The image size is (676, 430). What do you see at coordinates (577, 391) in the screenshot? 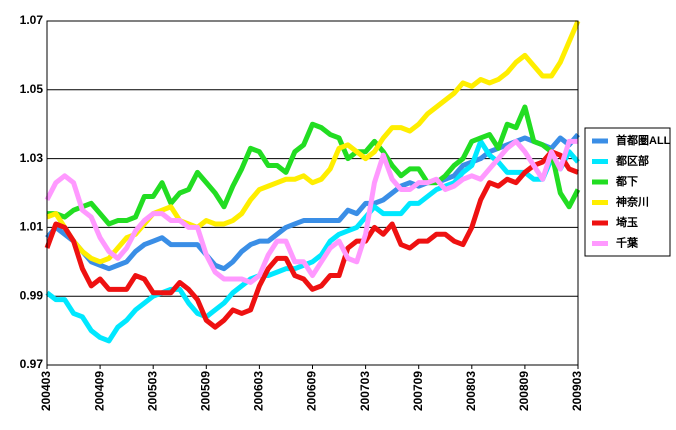
I see `x-tick-label: 200903` at bounding box center [577, 391].